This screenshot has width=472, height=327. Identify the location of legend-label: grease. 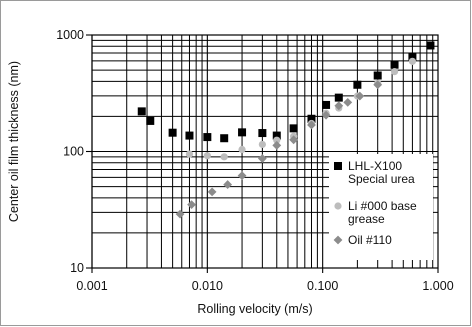
(366, 219).